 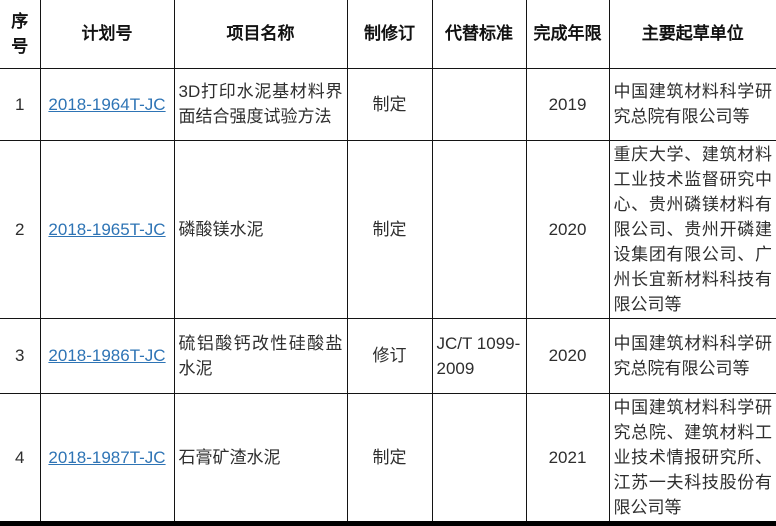 I want to click on plan-no-link: 2018-1986T-JC, so click(x=107, y=355).